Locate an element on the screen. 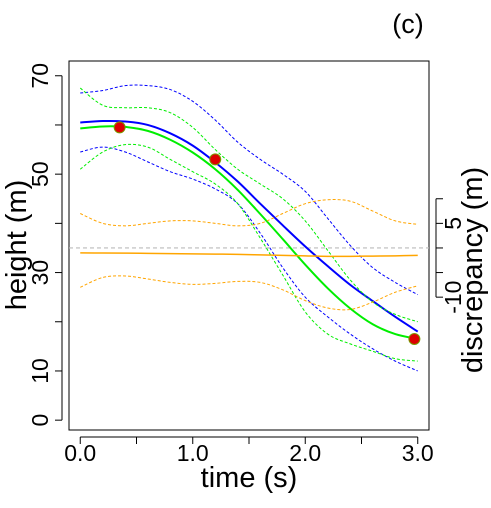  series-line-orange-upper is located at coordinates (249, 213).